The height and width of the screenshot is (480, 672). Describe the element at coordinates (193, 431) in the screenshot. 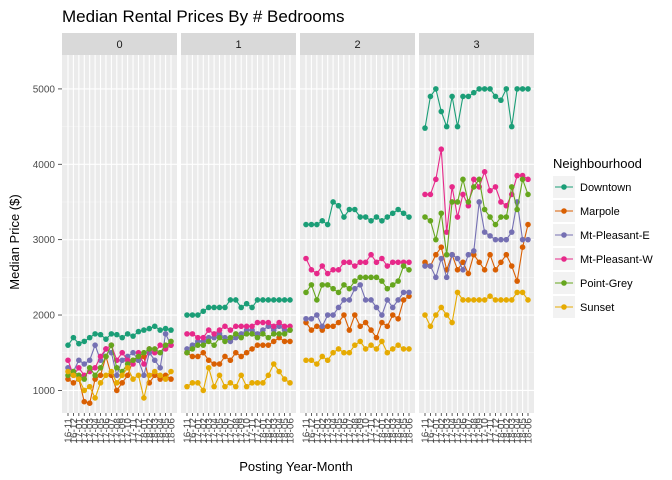

I see `x-tick-label: 16-12` at that location.